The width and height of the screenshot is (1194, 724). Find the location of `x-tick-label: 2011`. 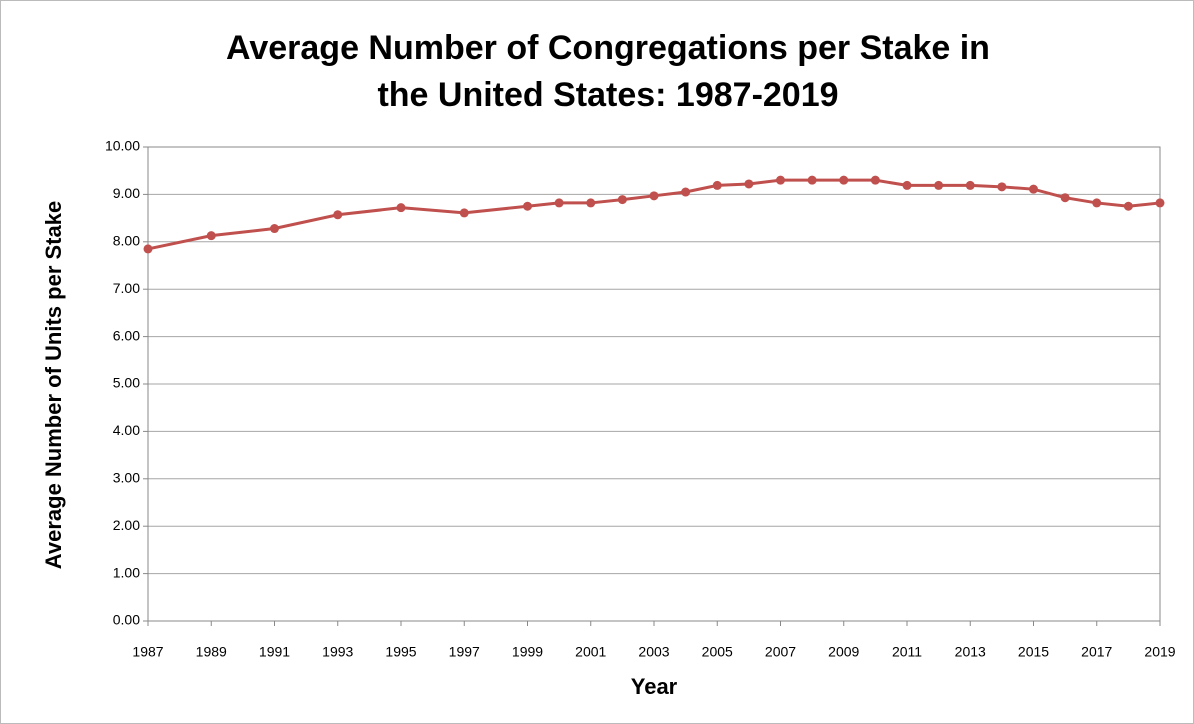

x-tick-label: 2011 is located at coordinates (907, 652).